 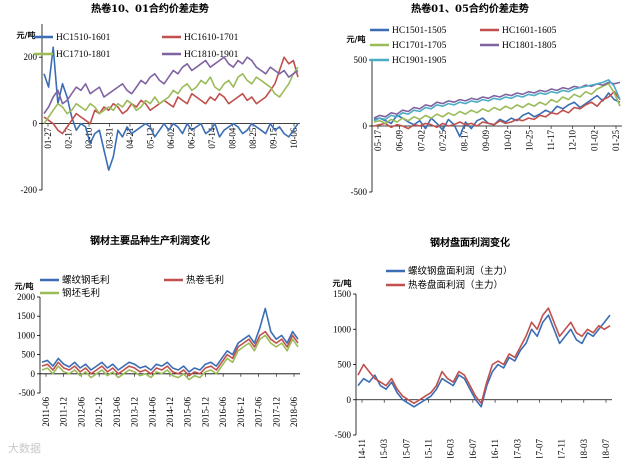 I want to click on x-tick-label: 11-17, so click(x=551, y=140).